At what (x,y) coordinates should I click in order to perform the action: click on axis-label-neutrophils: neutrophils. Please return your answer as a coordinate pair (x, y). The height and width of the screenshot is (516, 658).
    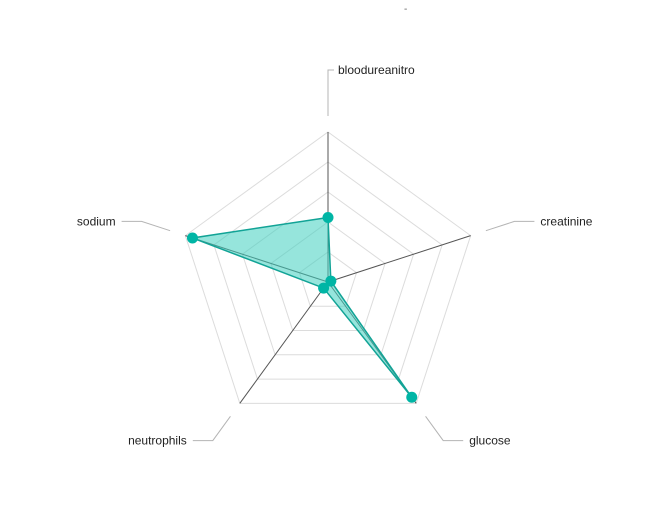
    Looking at the image, I should click on (157, 441).